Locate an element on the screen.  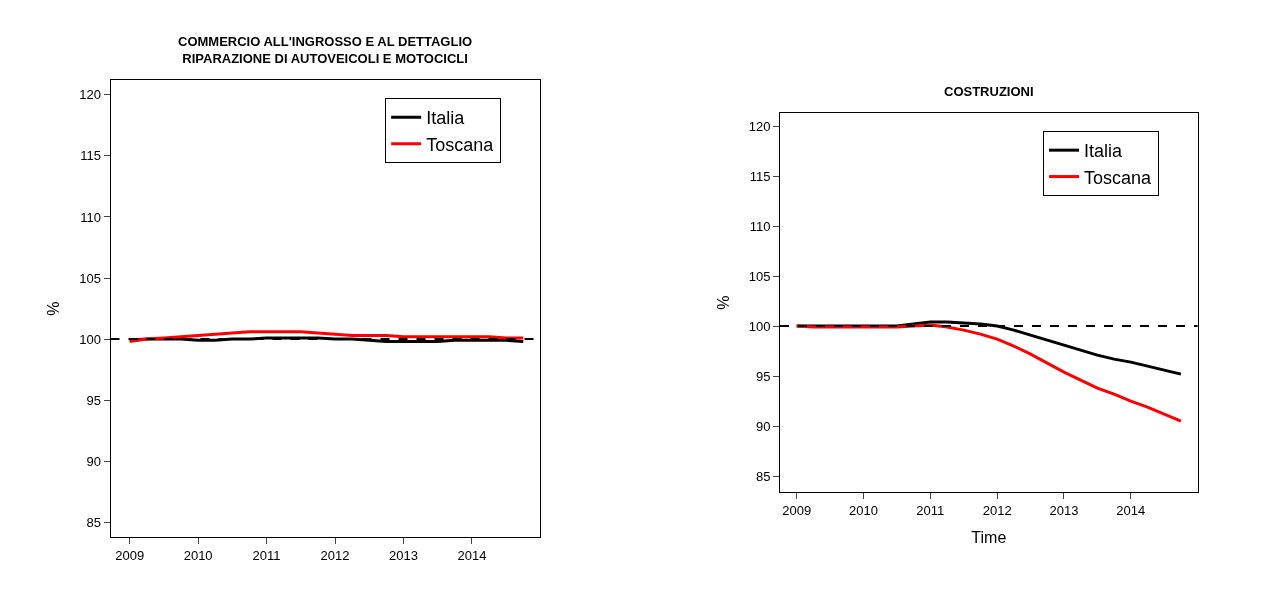
chart-title: COSTRUZIONI is located at coordinates (989, 91).